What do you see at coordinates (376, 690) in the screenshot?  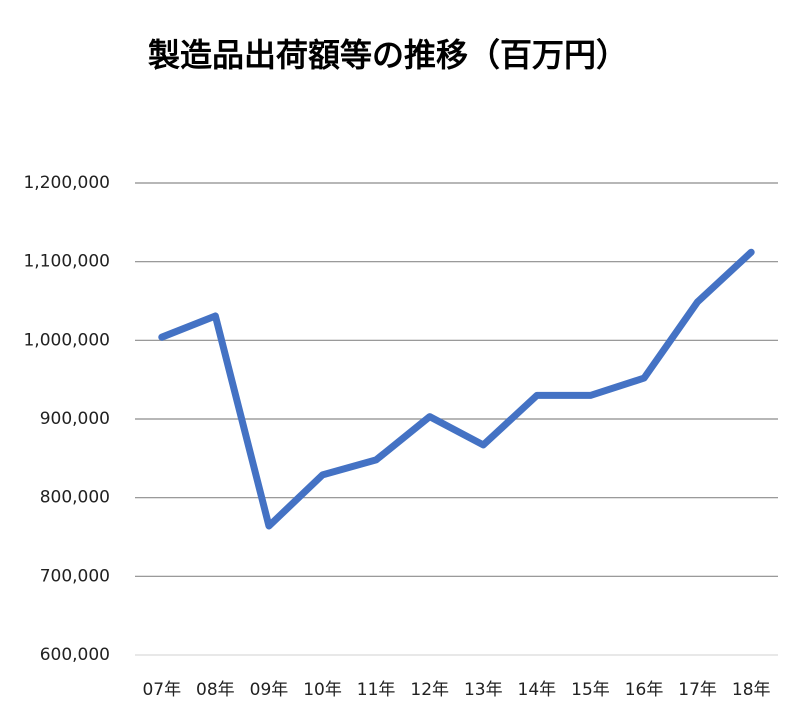 I see `x-tick-label: 11年` at bounding box center [376, 690].